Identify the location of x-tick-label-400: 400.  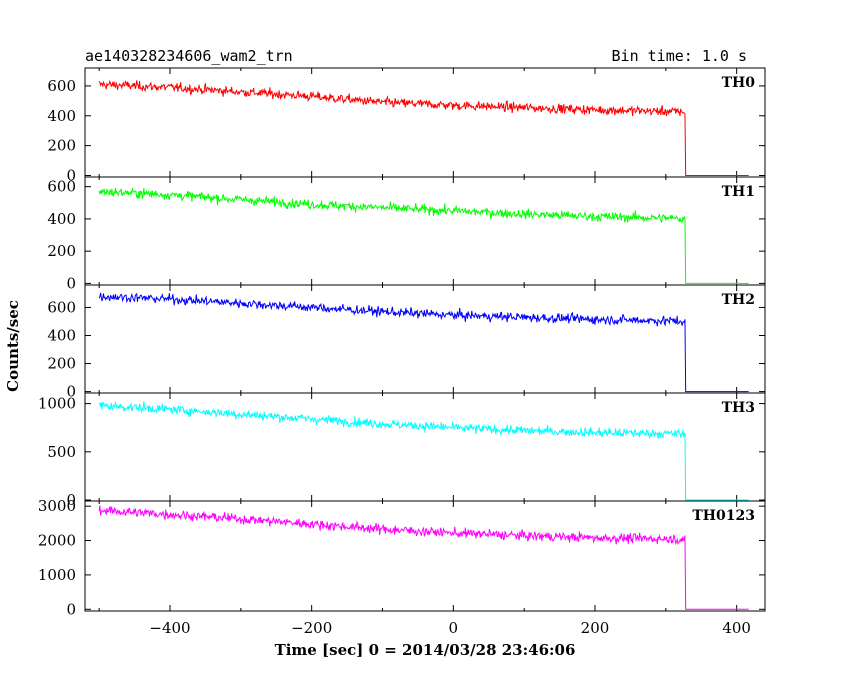
(736, 628).